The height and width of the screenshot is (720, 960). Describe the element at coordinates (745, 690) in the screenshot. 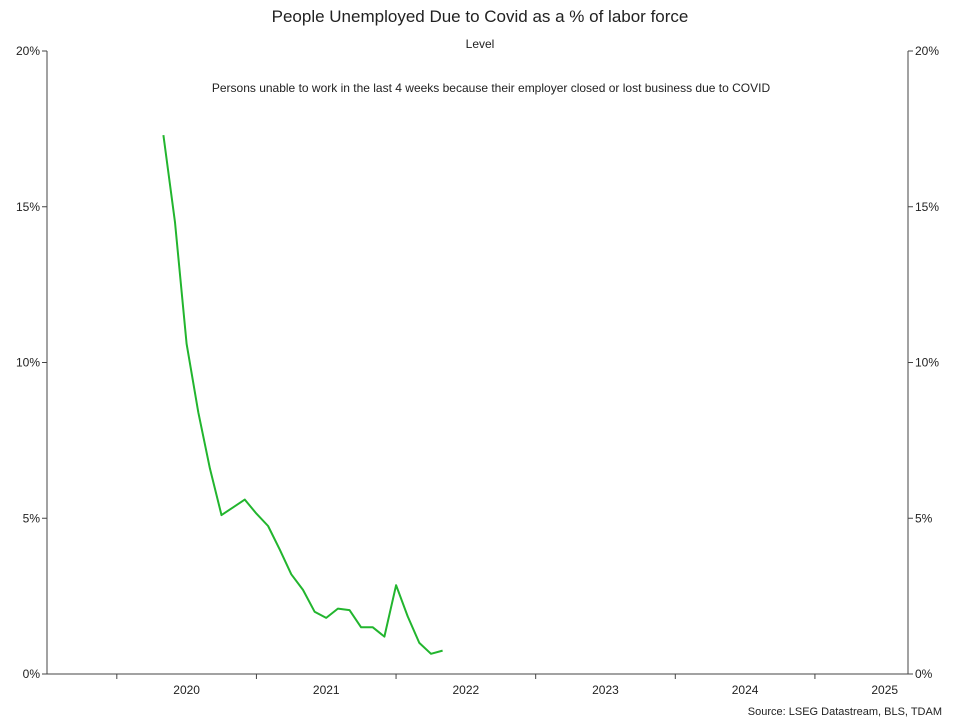

I see `x-tick-label: 2024` at that location.